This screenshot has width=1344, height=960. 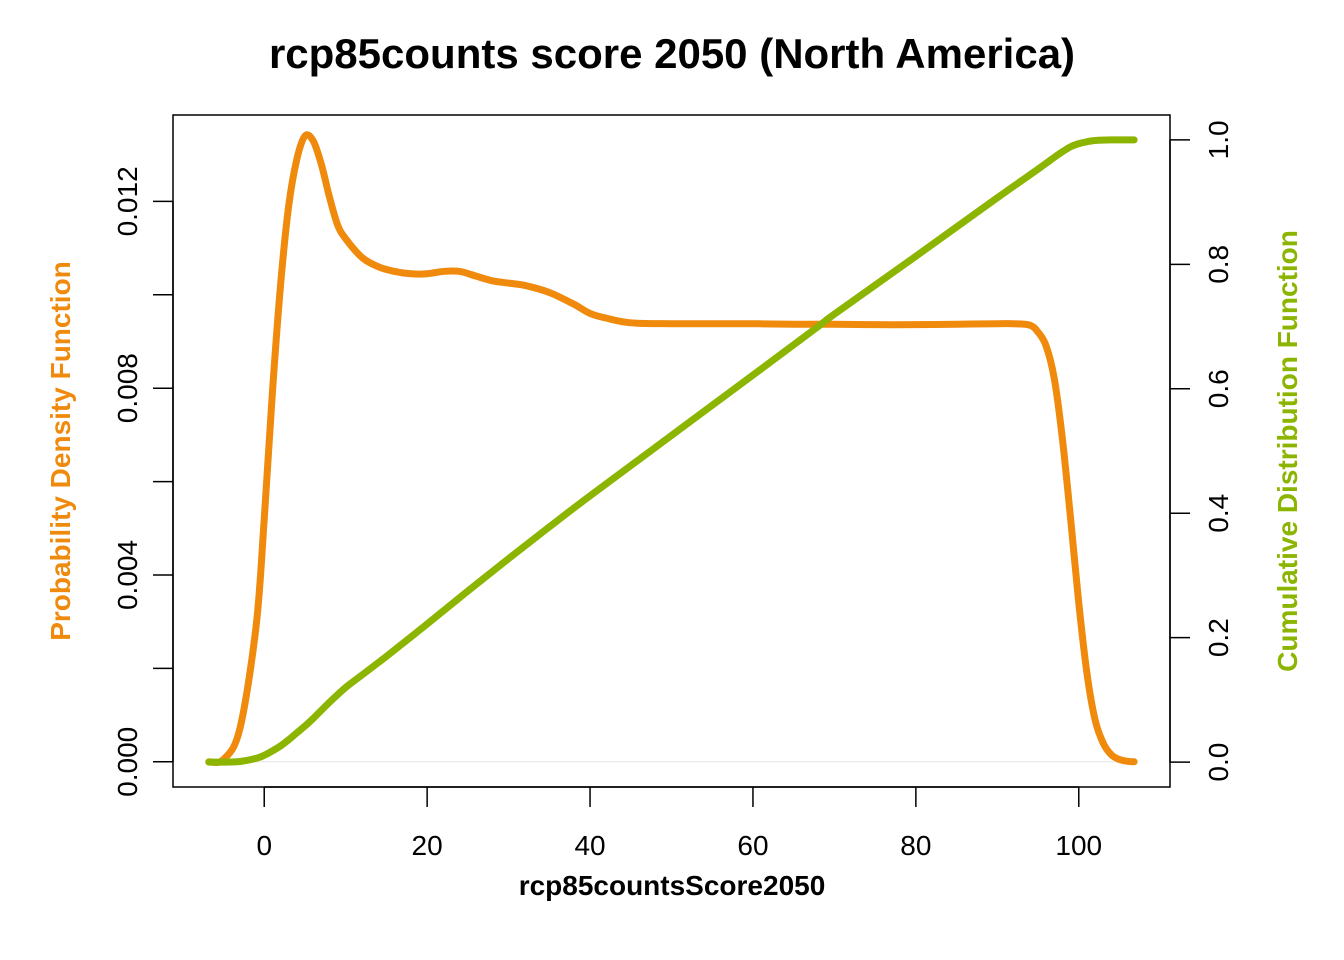 What do you see at coordinates (1218, 388) in the screenshot?
I see `y-right-tick-label: 0.6` at bounding box center [1218, 388].